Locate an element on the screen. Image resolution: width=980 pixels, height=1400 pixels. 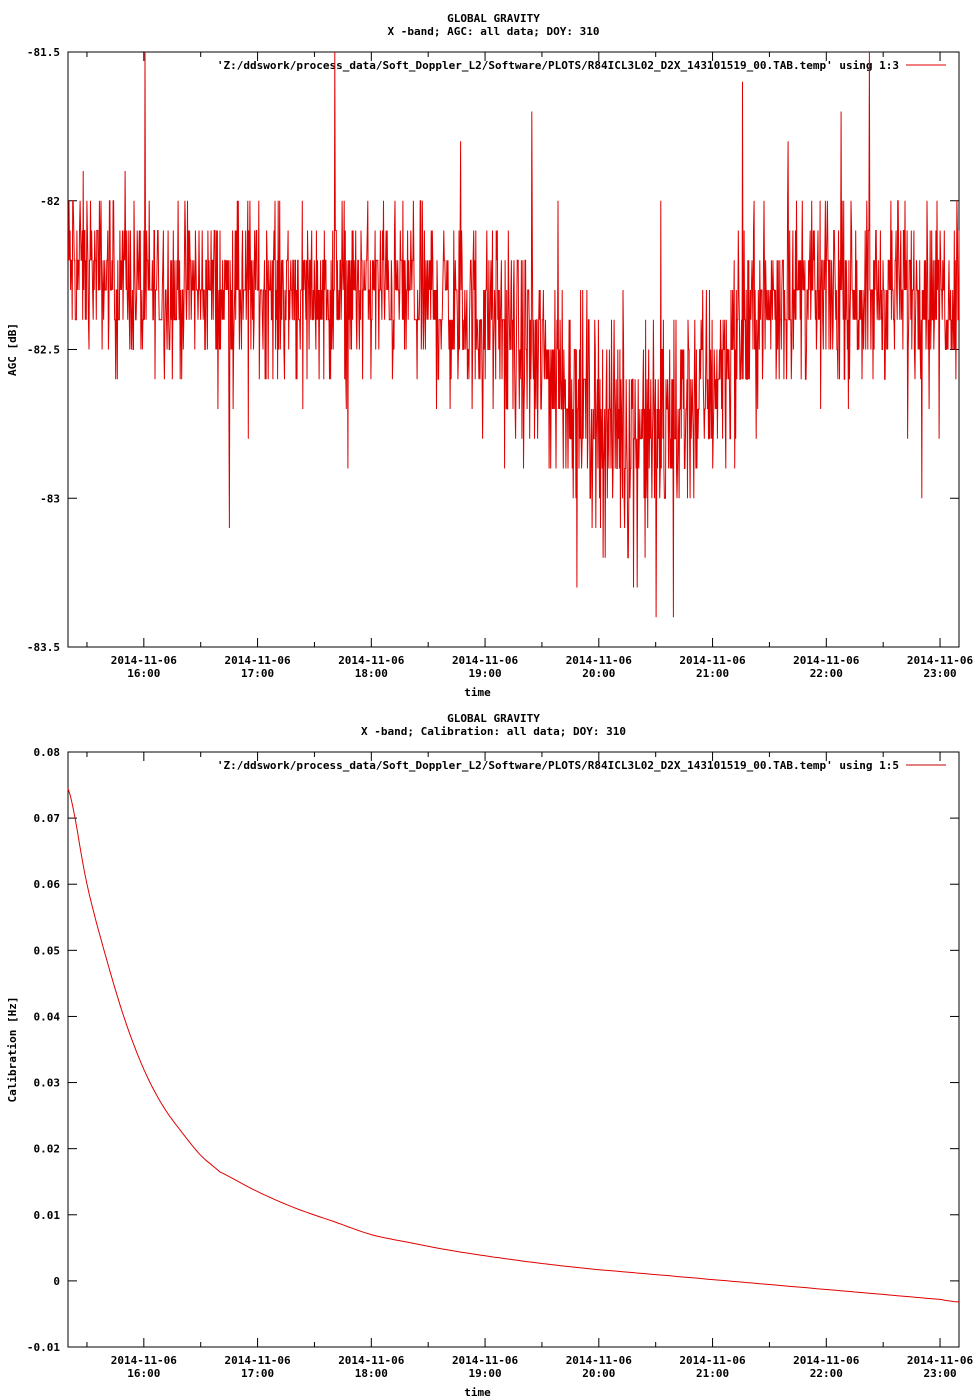
y-tick-label: 0.08 is located at coordinates (47, 752).